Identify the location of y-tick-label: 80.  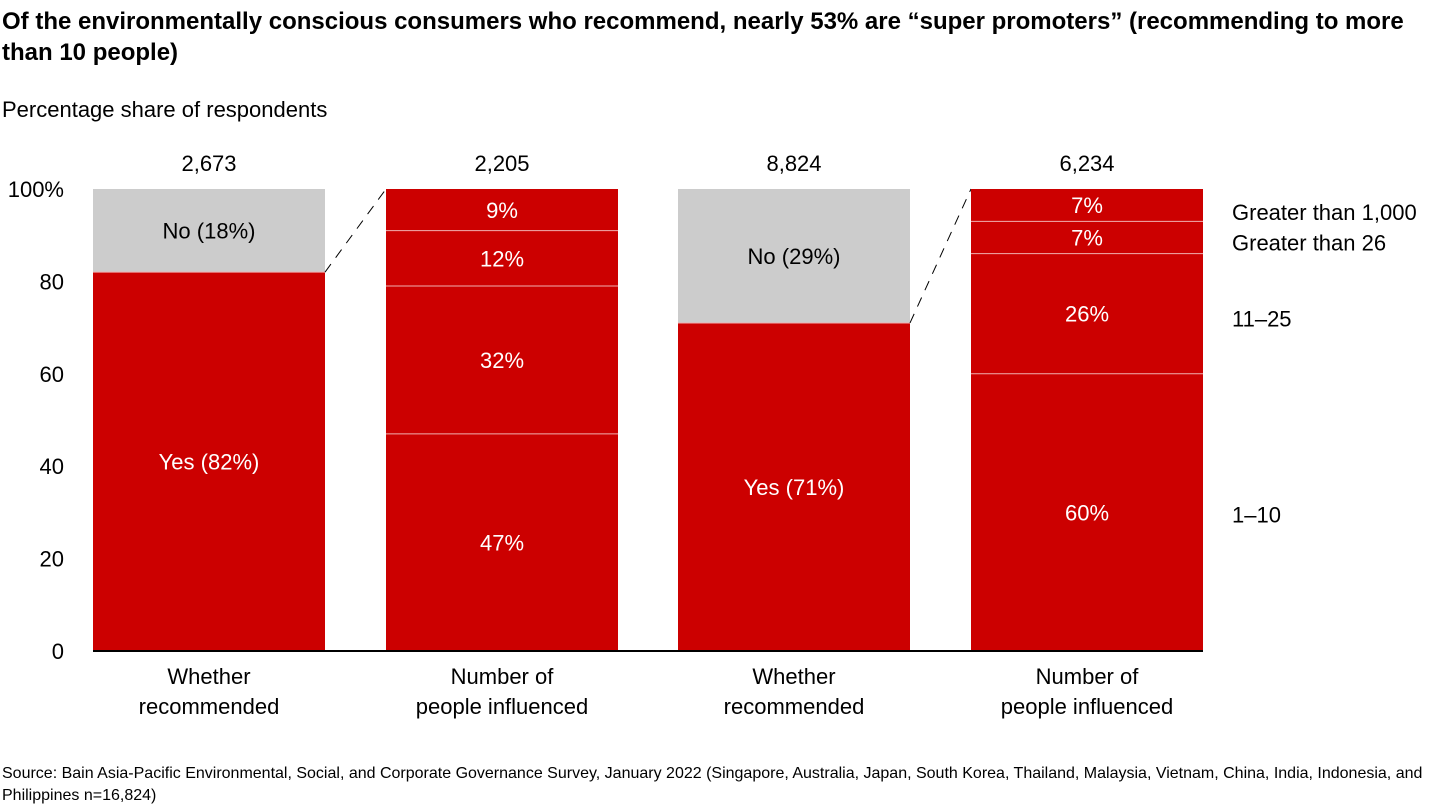
(52, 281).